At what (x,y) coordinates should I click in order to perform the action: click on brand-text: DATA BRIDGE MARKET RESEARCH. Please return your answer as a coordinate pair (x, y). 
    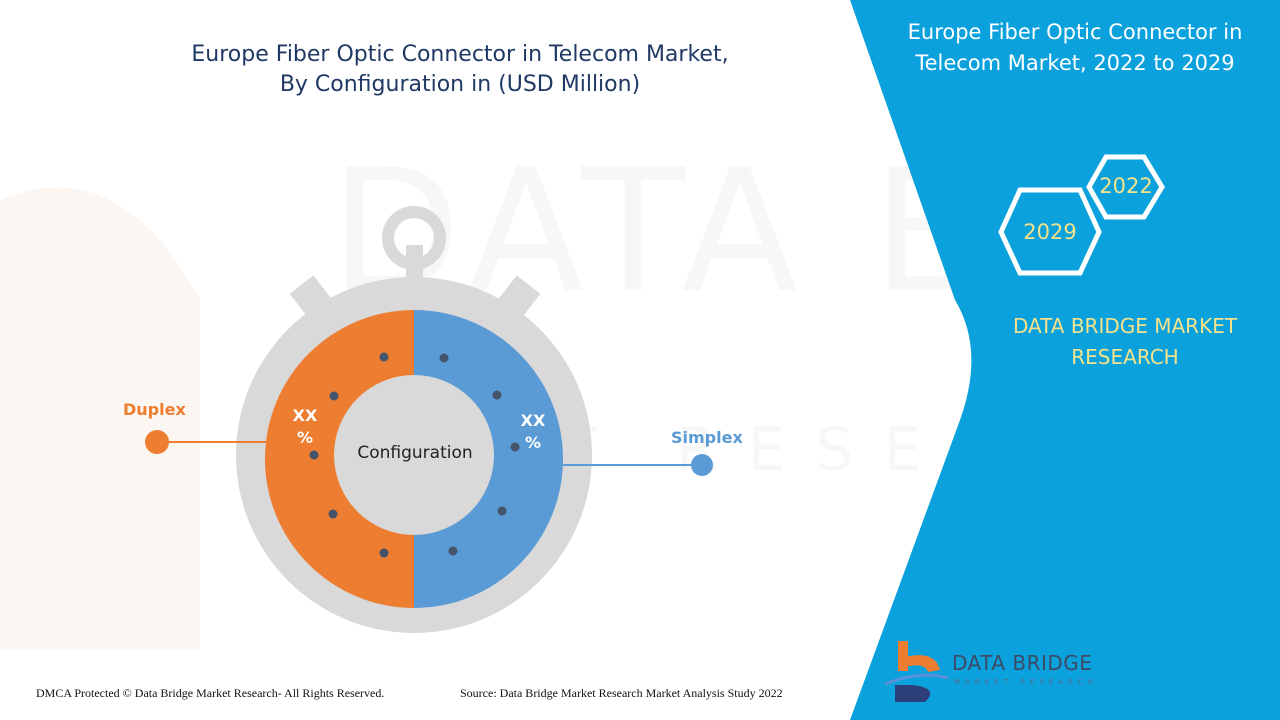
    Looking at the image, I should click on (1125, 342).